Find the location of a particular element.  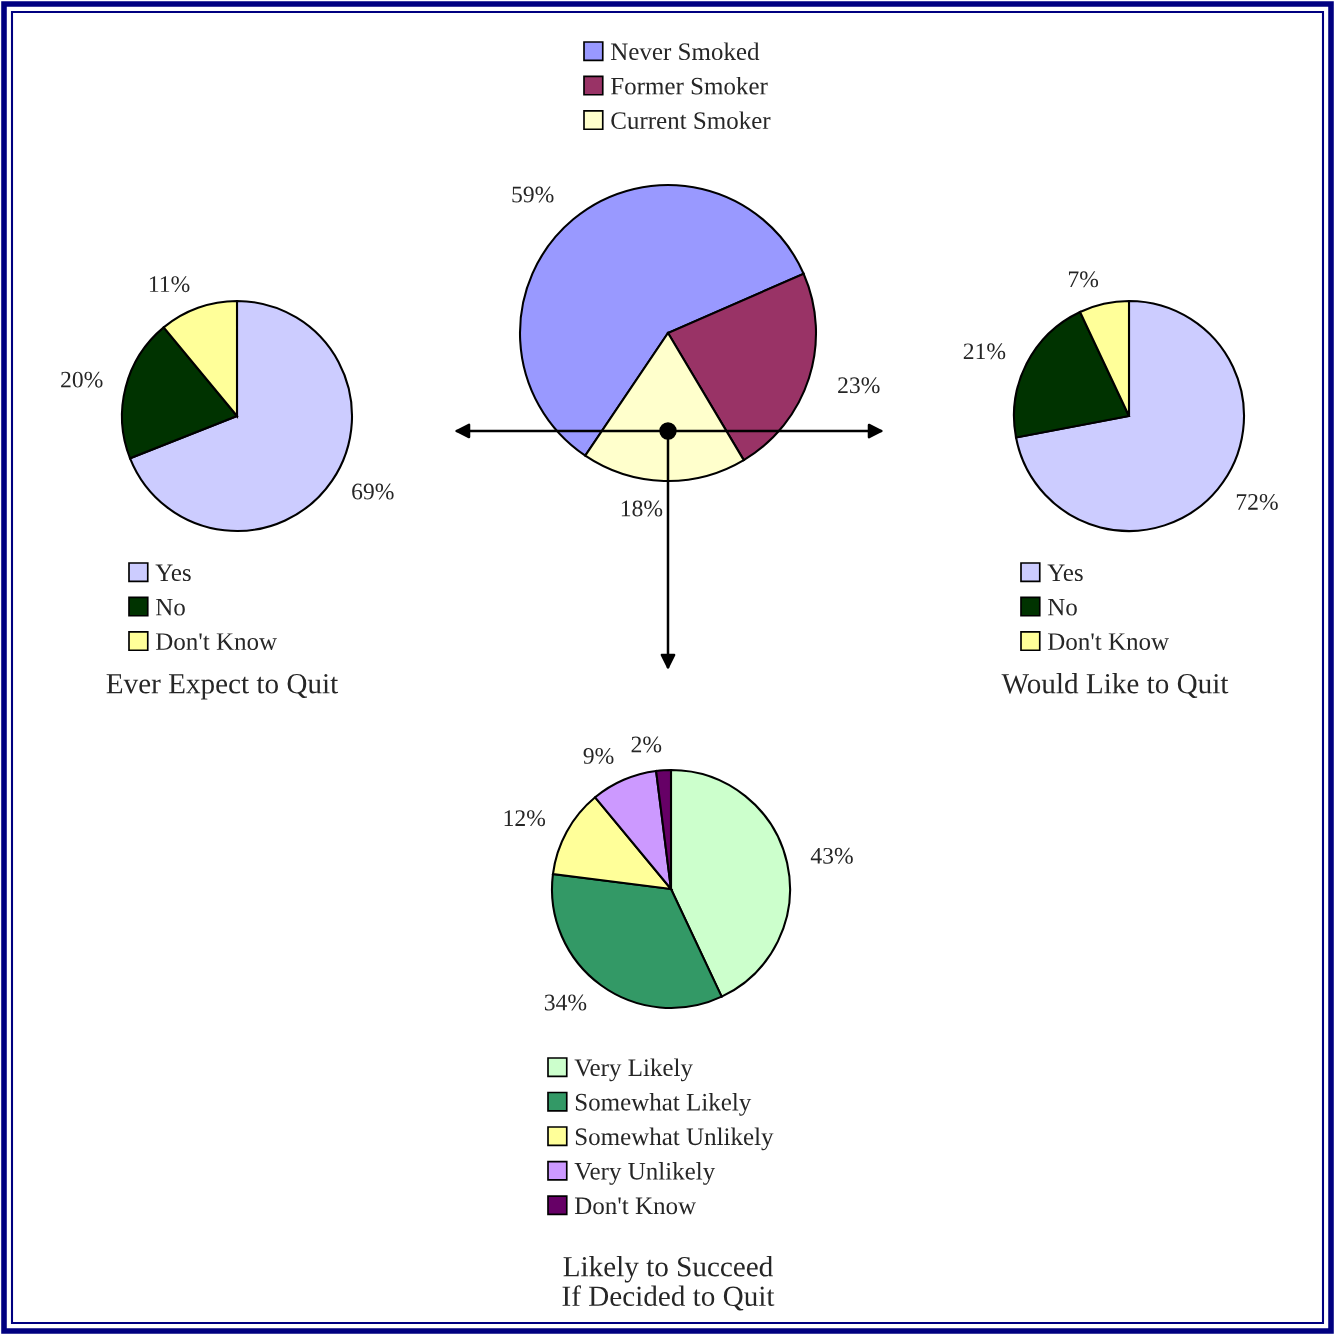

legend-label: Very Likely is located at coordinates (633, 1070).